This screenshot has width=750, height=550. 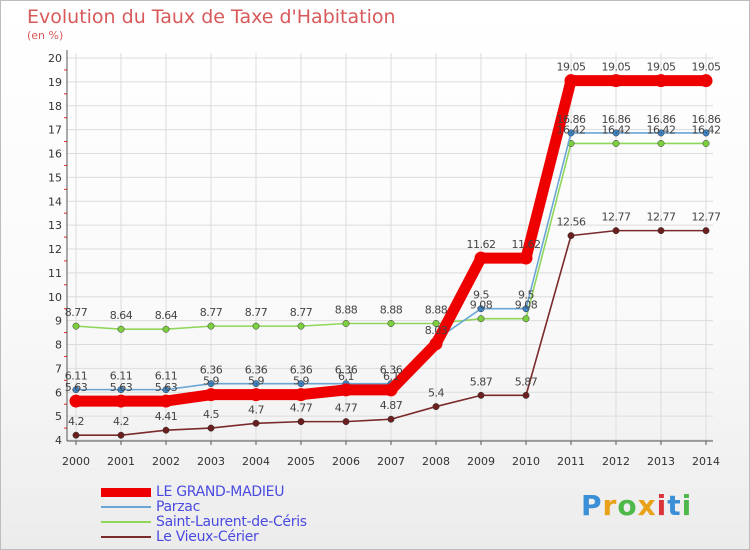 I want to click on y-tick-label: 16, so click(x=55, y=154).